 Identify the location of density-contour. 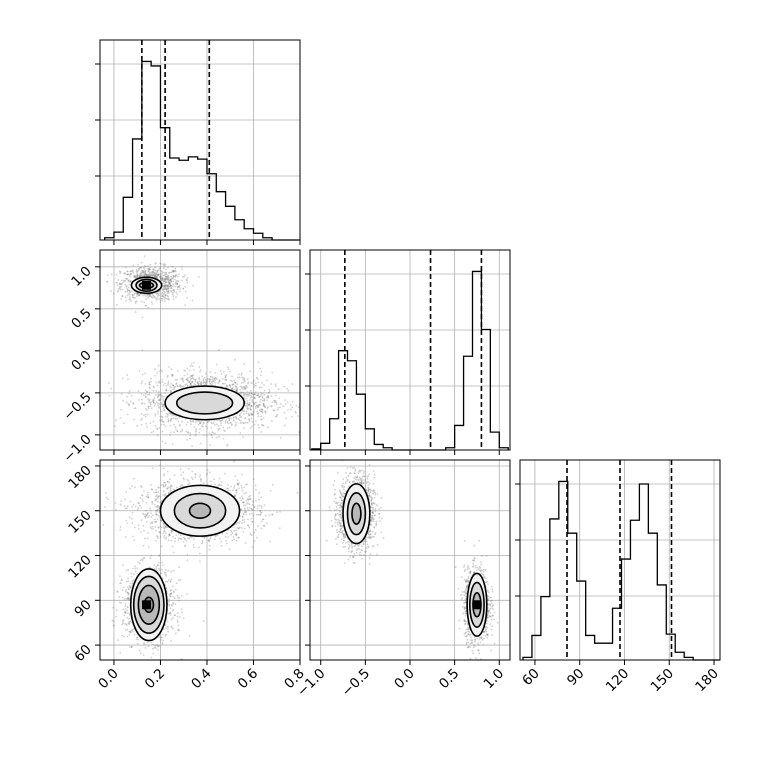
(204, 403).